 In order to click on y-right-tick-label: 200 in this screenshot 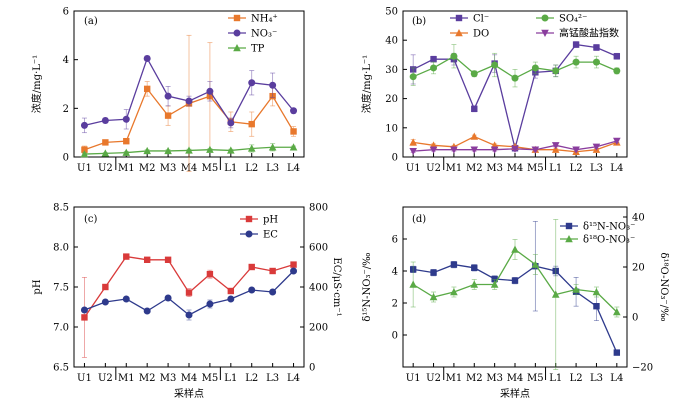, I will do `click(318, 328)`.